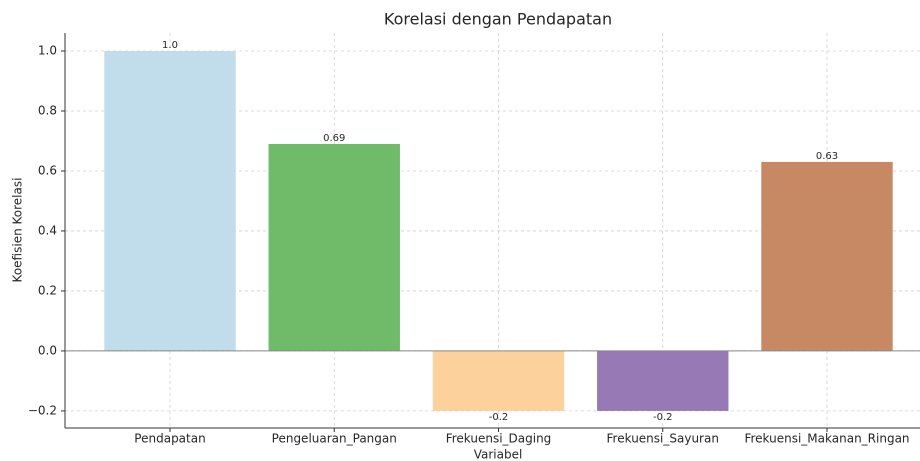 This screenshot has height=461, width=920. Describe the element at coordinates (47, 170) in the screenshot. I see `y-tick-label: 0.6` at that location.